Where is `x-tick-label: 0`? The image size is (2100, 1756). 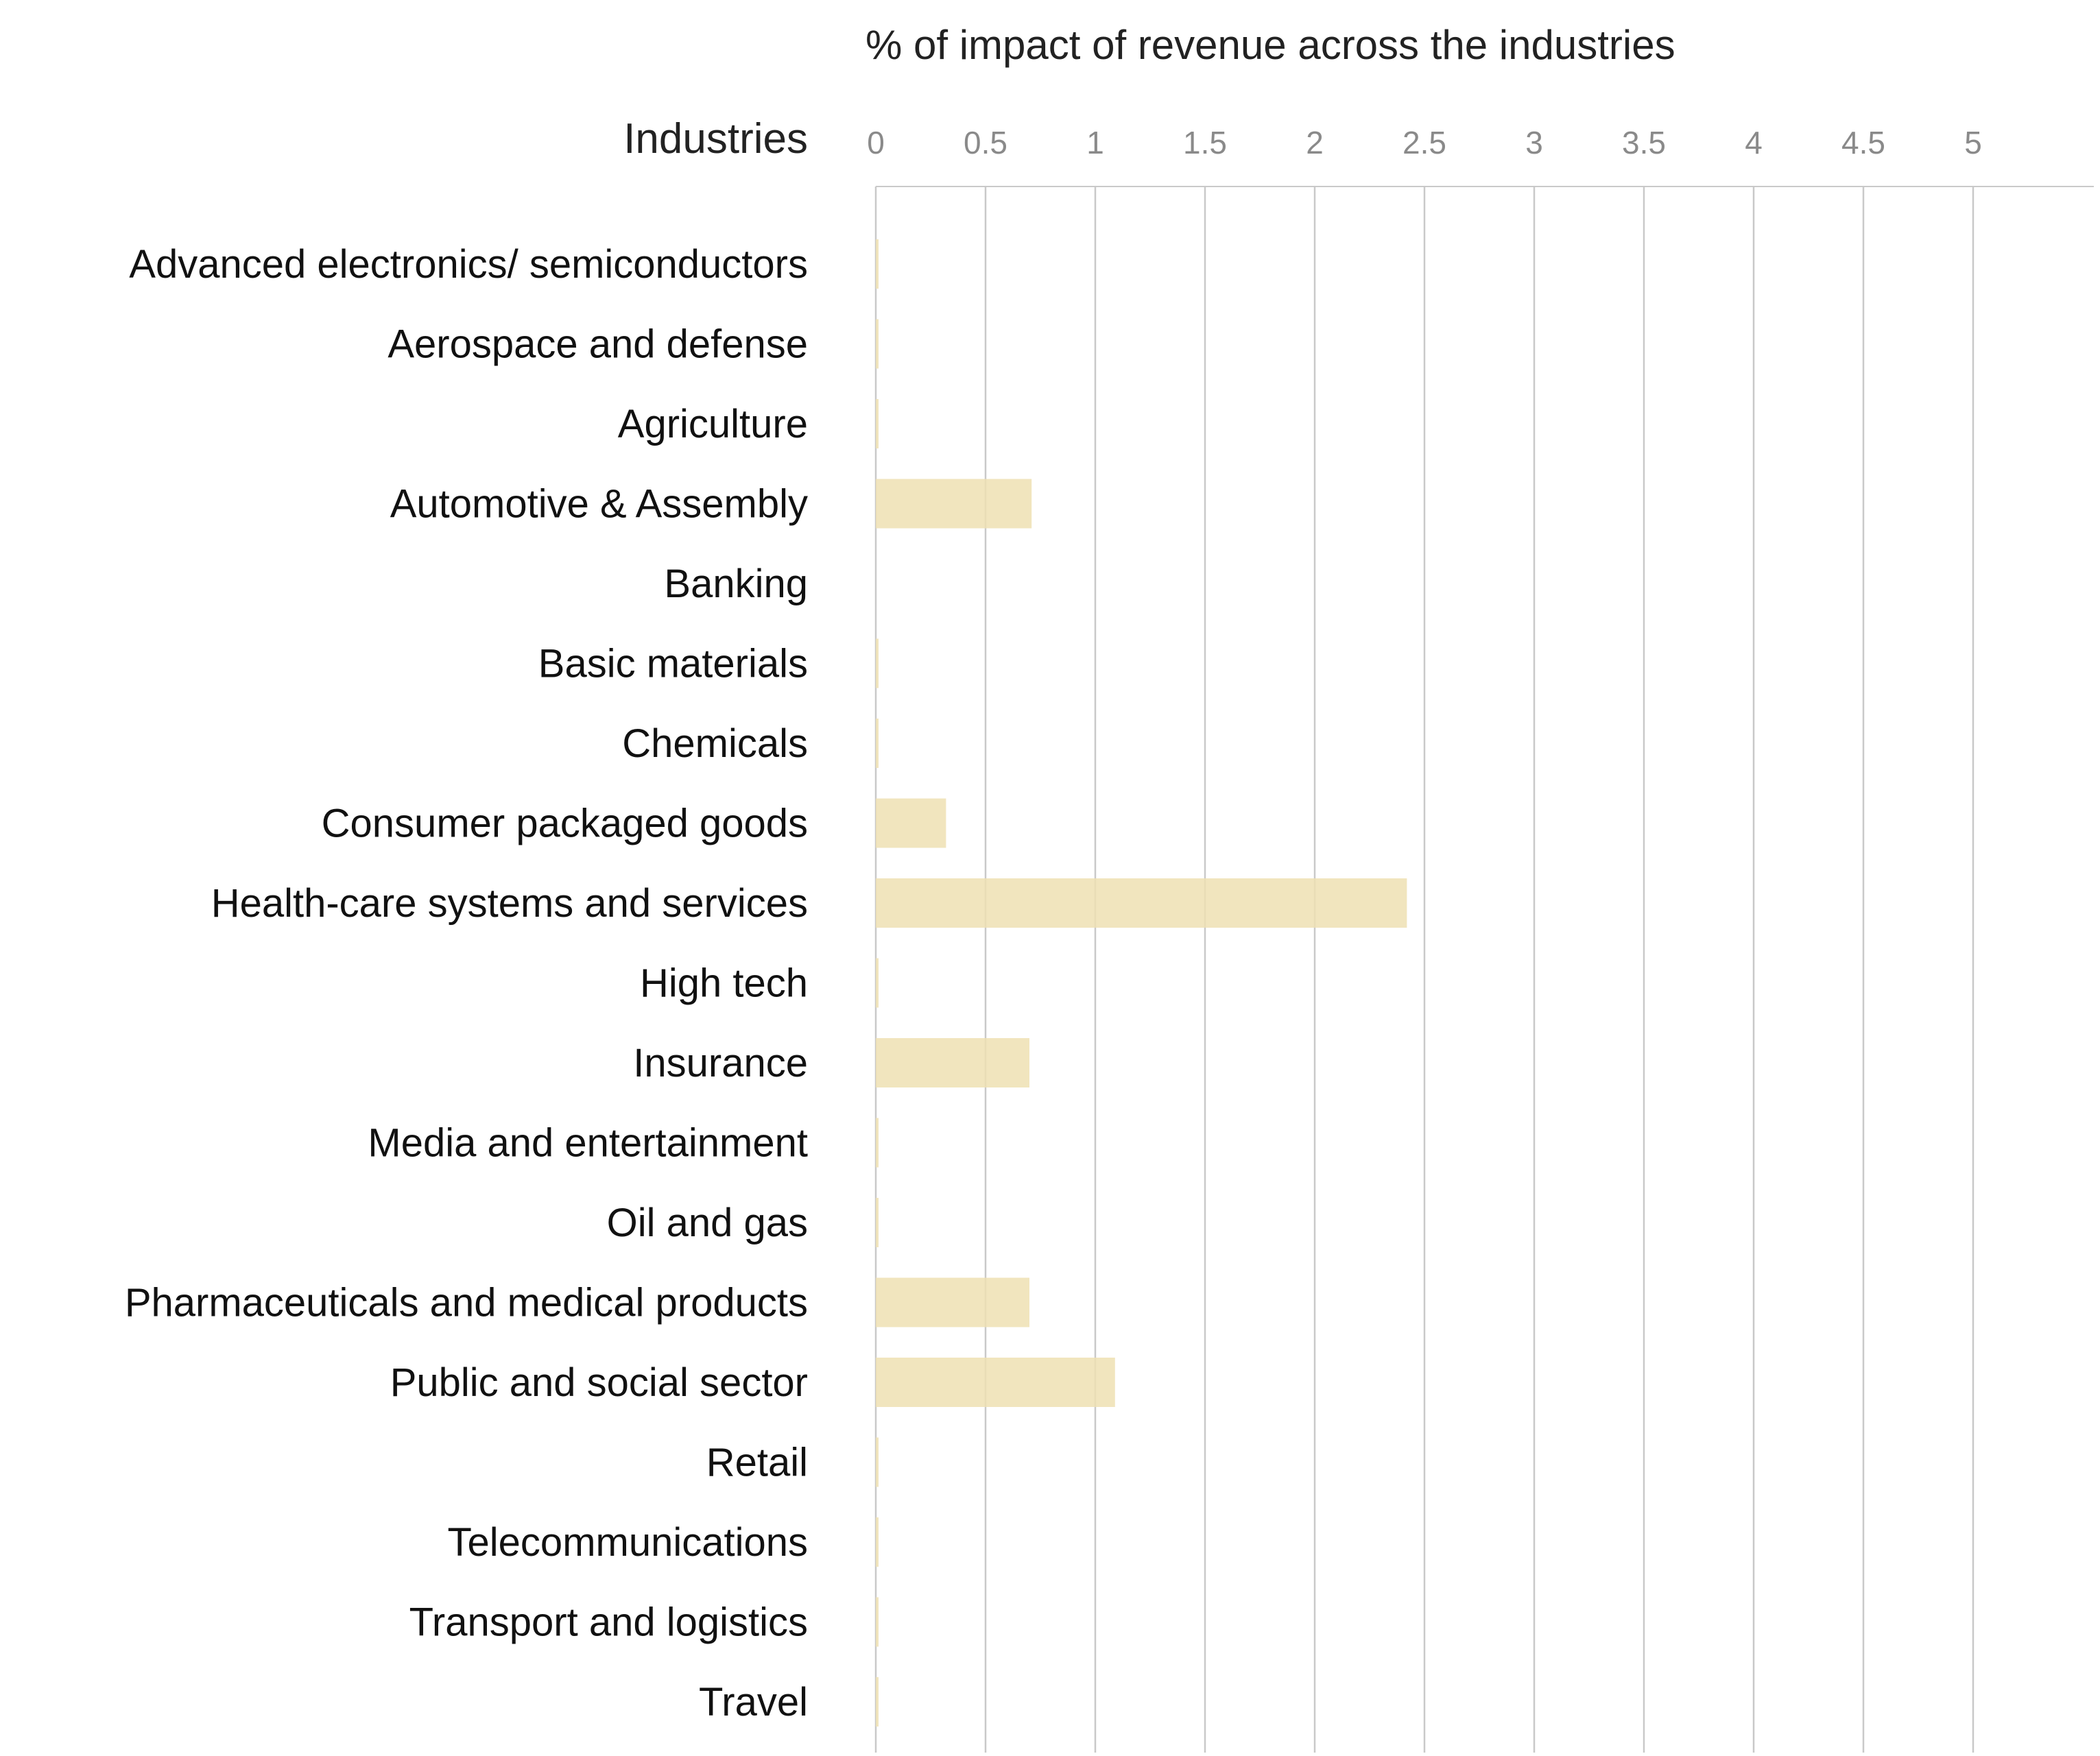
x-tick-label: 0 is located at coordinates (876, 142).